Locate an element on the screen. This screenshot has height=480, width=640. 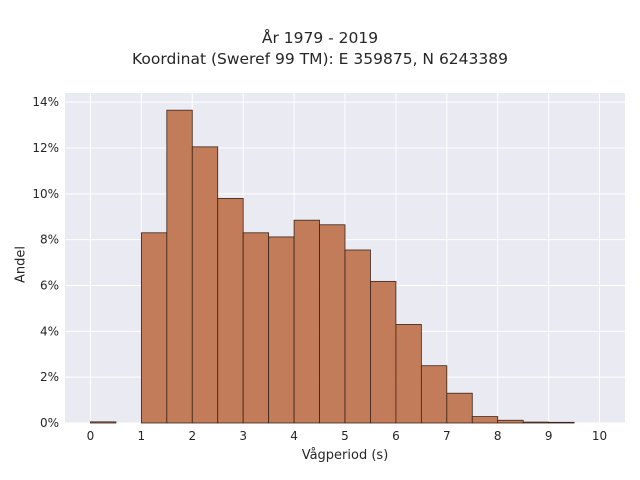
chart-title: År 1979 - 2019 is located at coordinates (320, 38).